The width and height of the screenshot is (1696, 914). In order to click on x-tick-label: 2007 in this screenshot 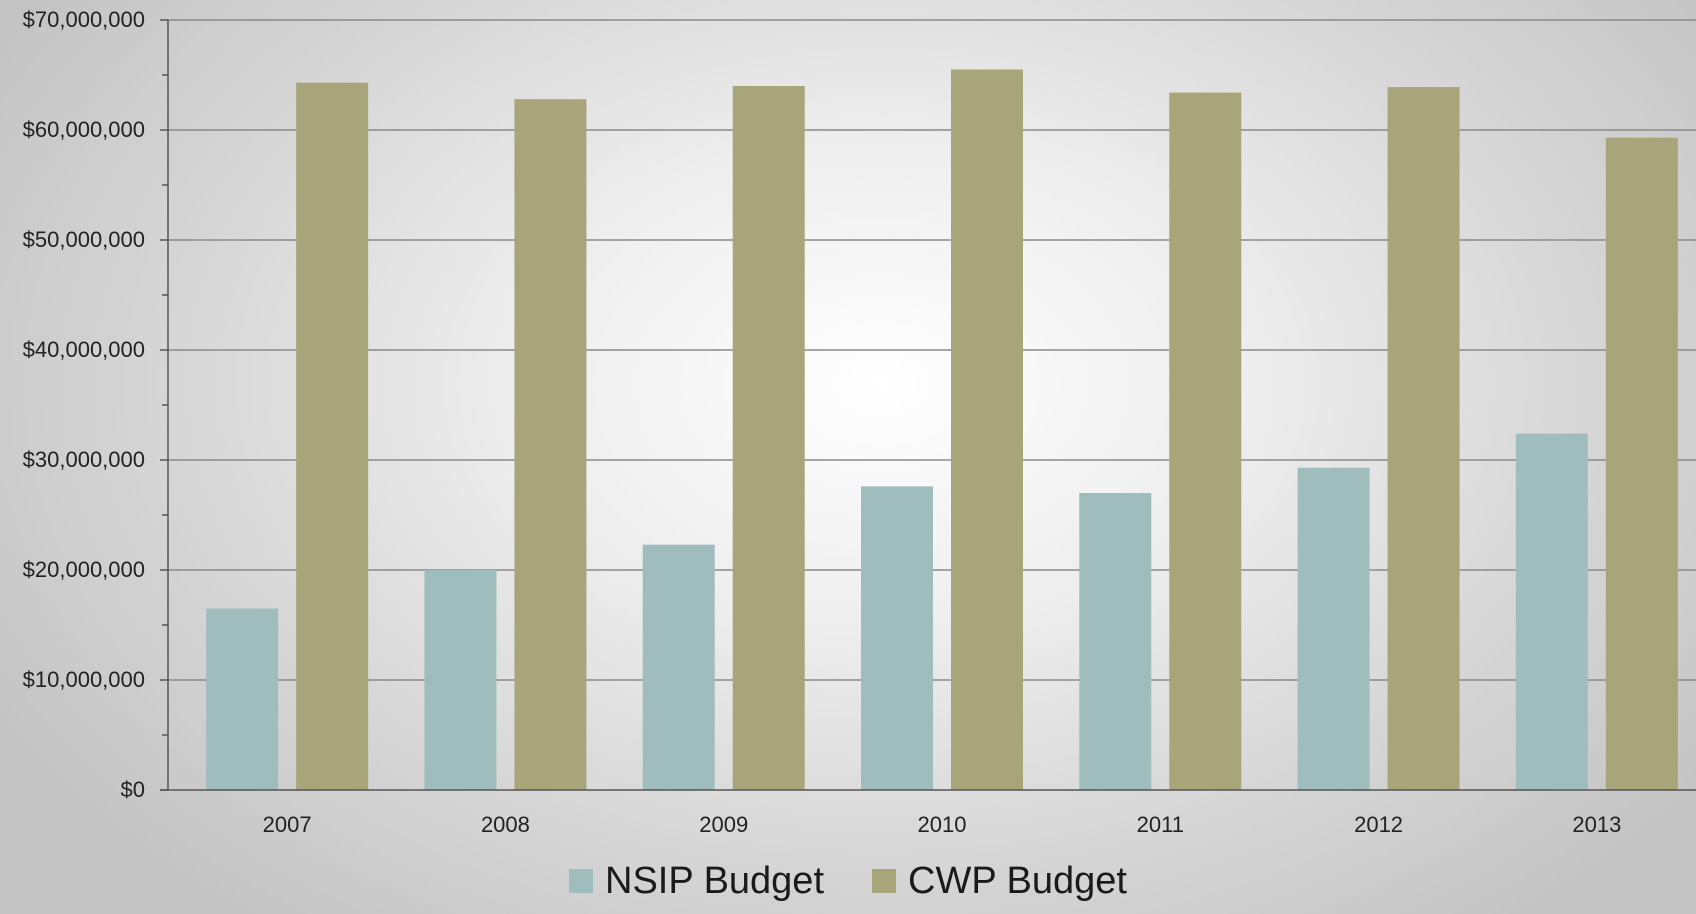, I will do `click(287, 824)`.